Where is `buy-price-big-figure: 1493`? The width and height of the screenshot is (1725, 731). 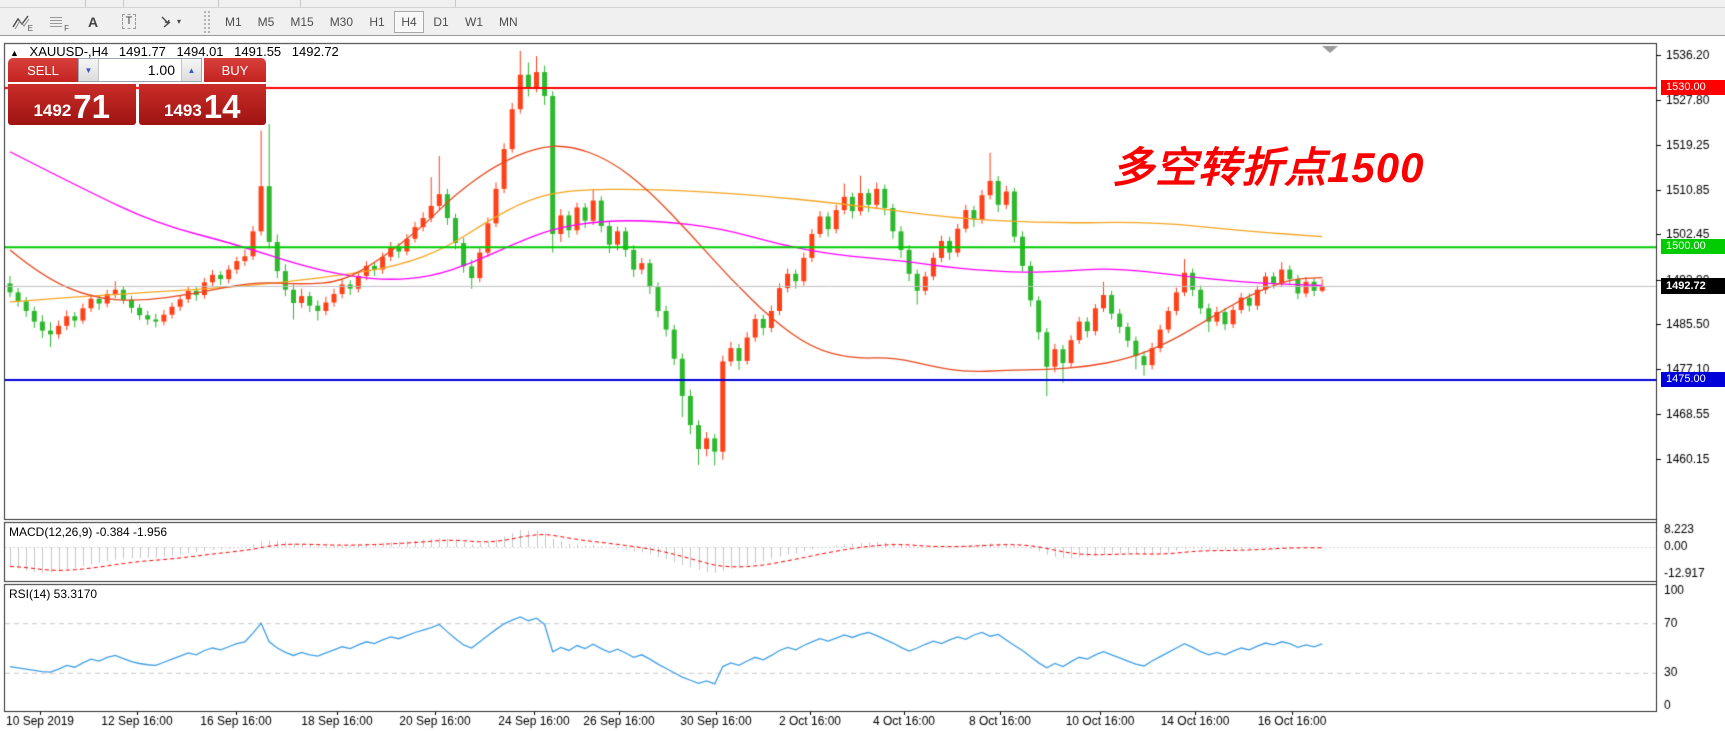 buy-price-big-figure: 1493 is located at coordinates (182, 111).